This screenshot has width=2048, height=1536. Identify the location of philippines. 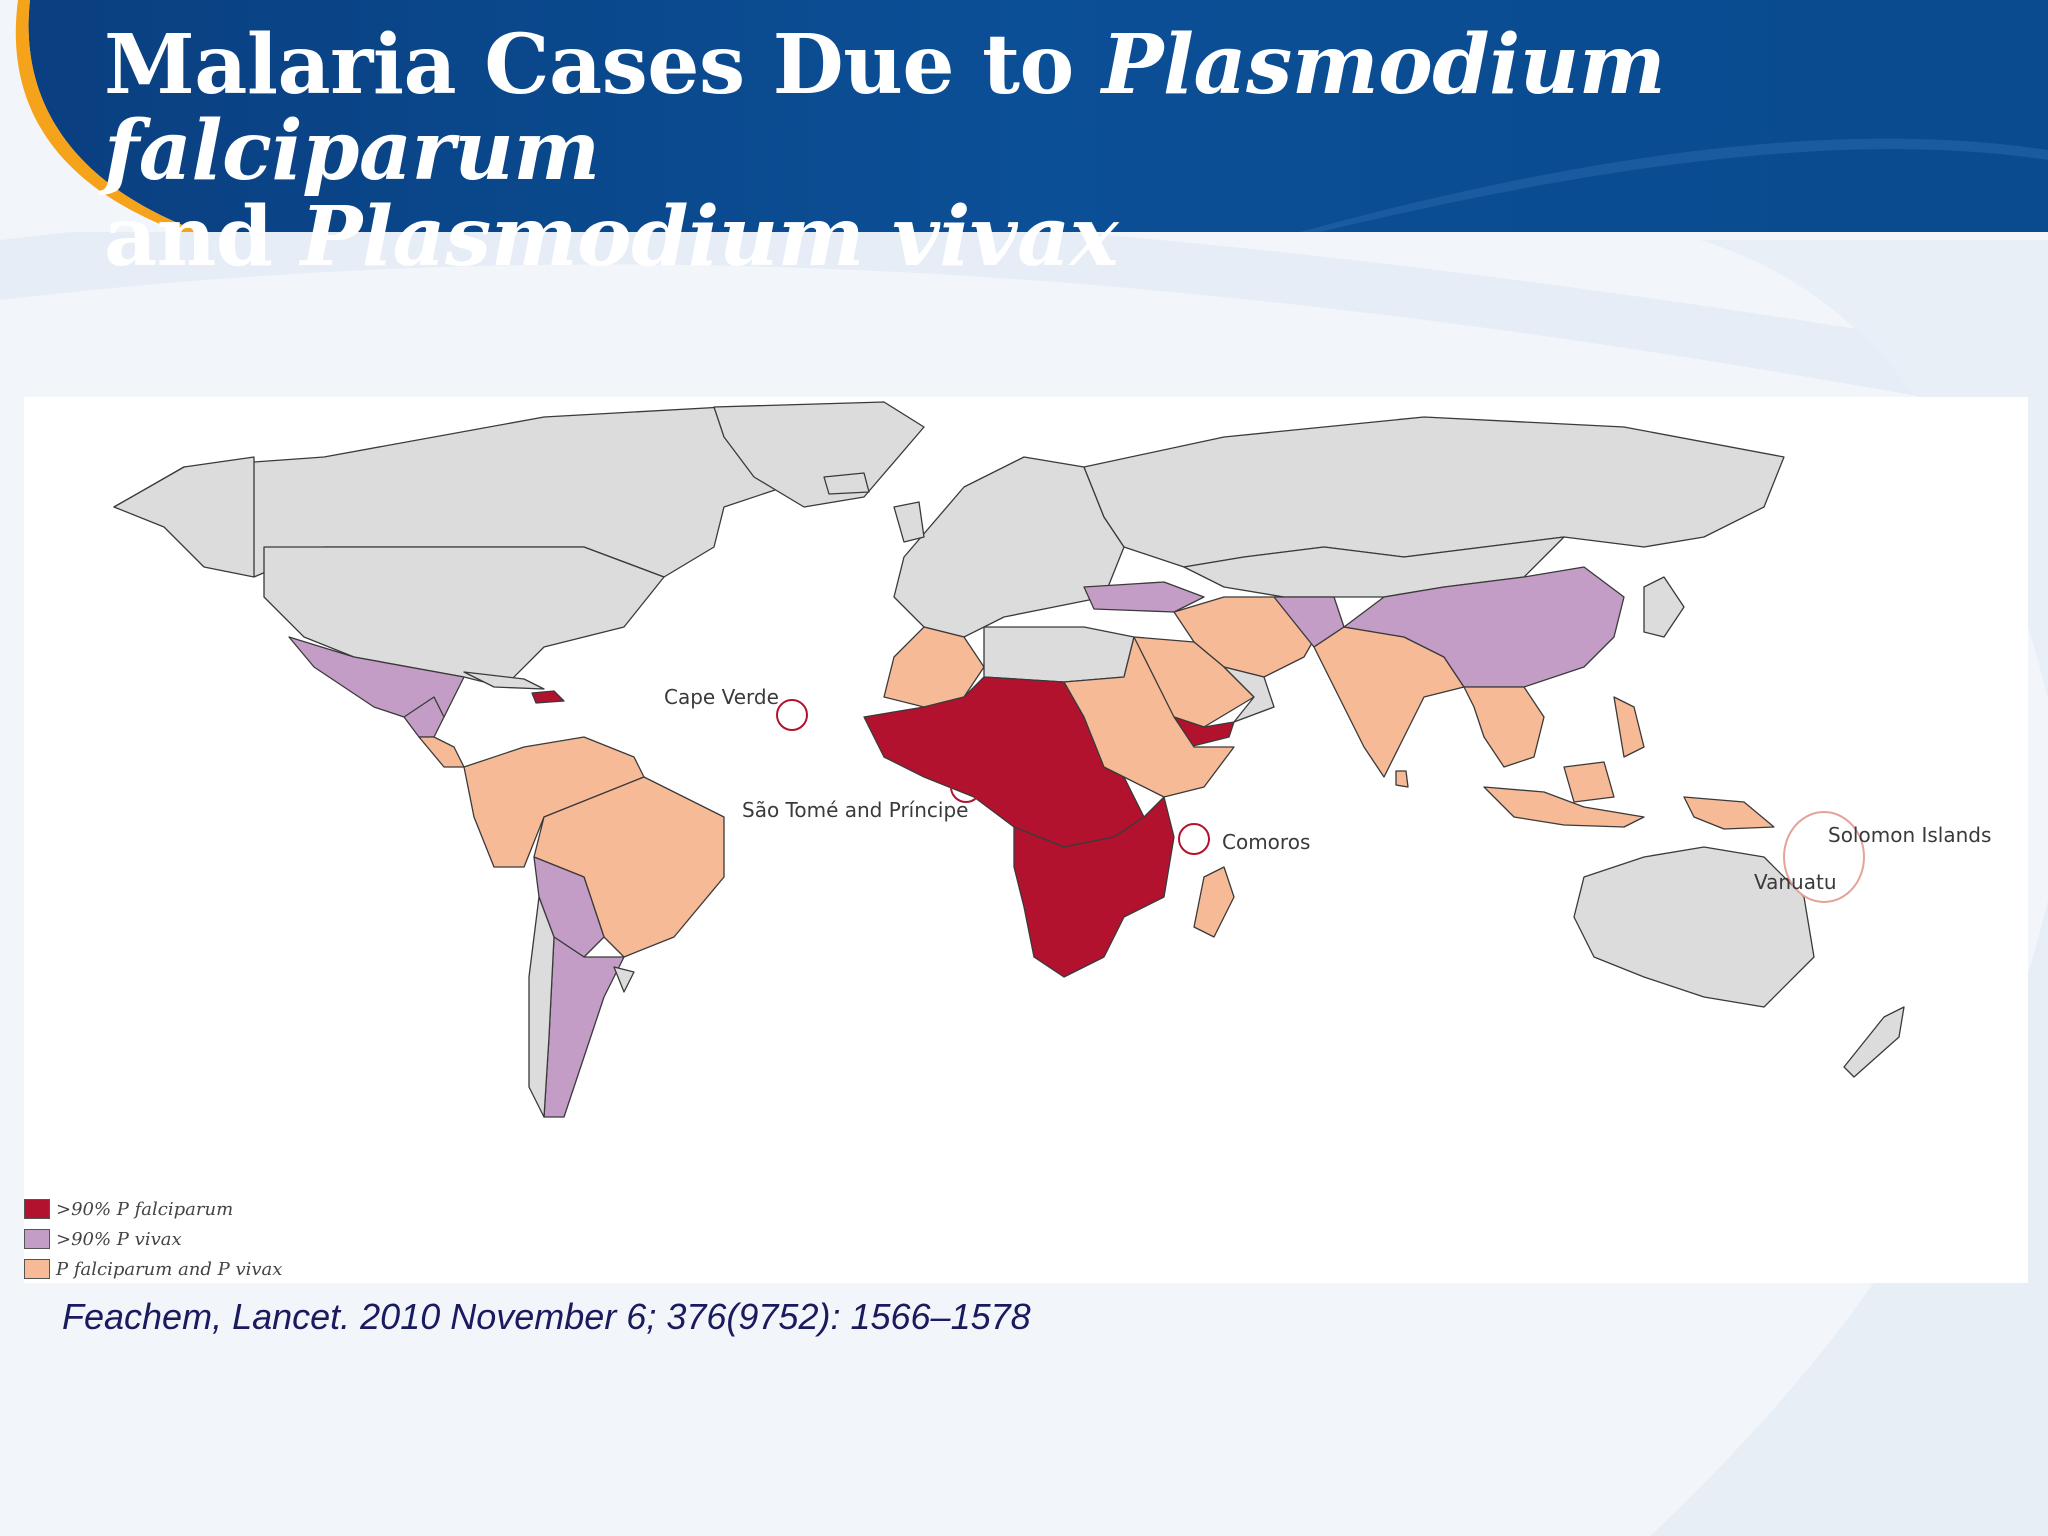
(1629, 727).